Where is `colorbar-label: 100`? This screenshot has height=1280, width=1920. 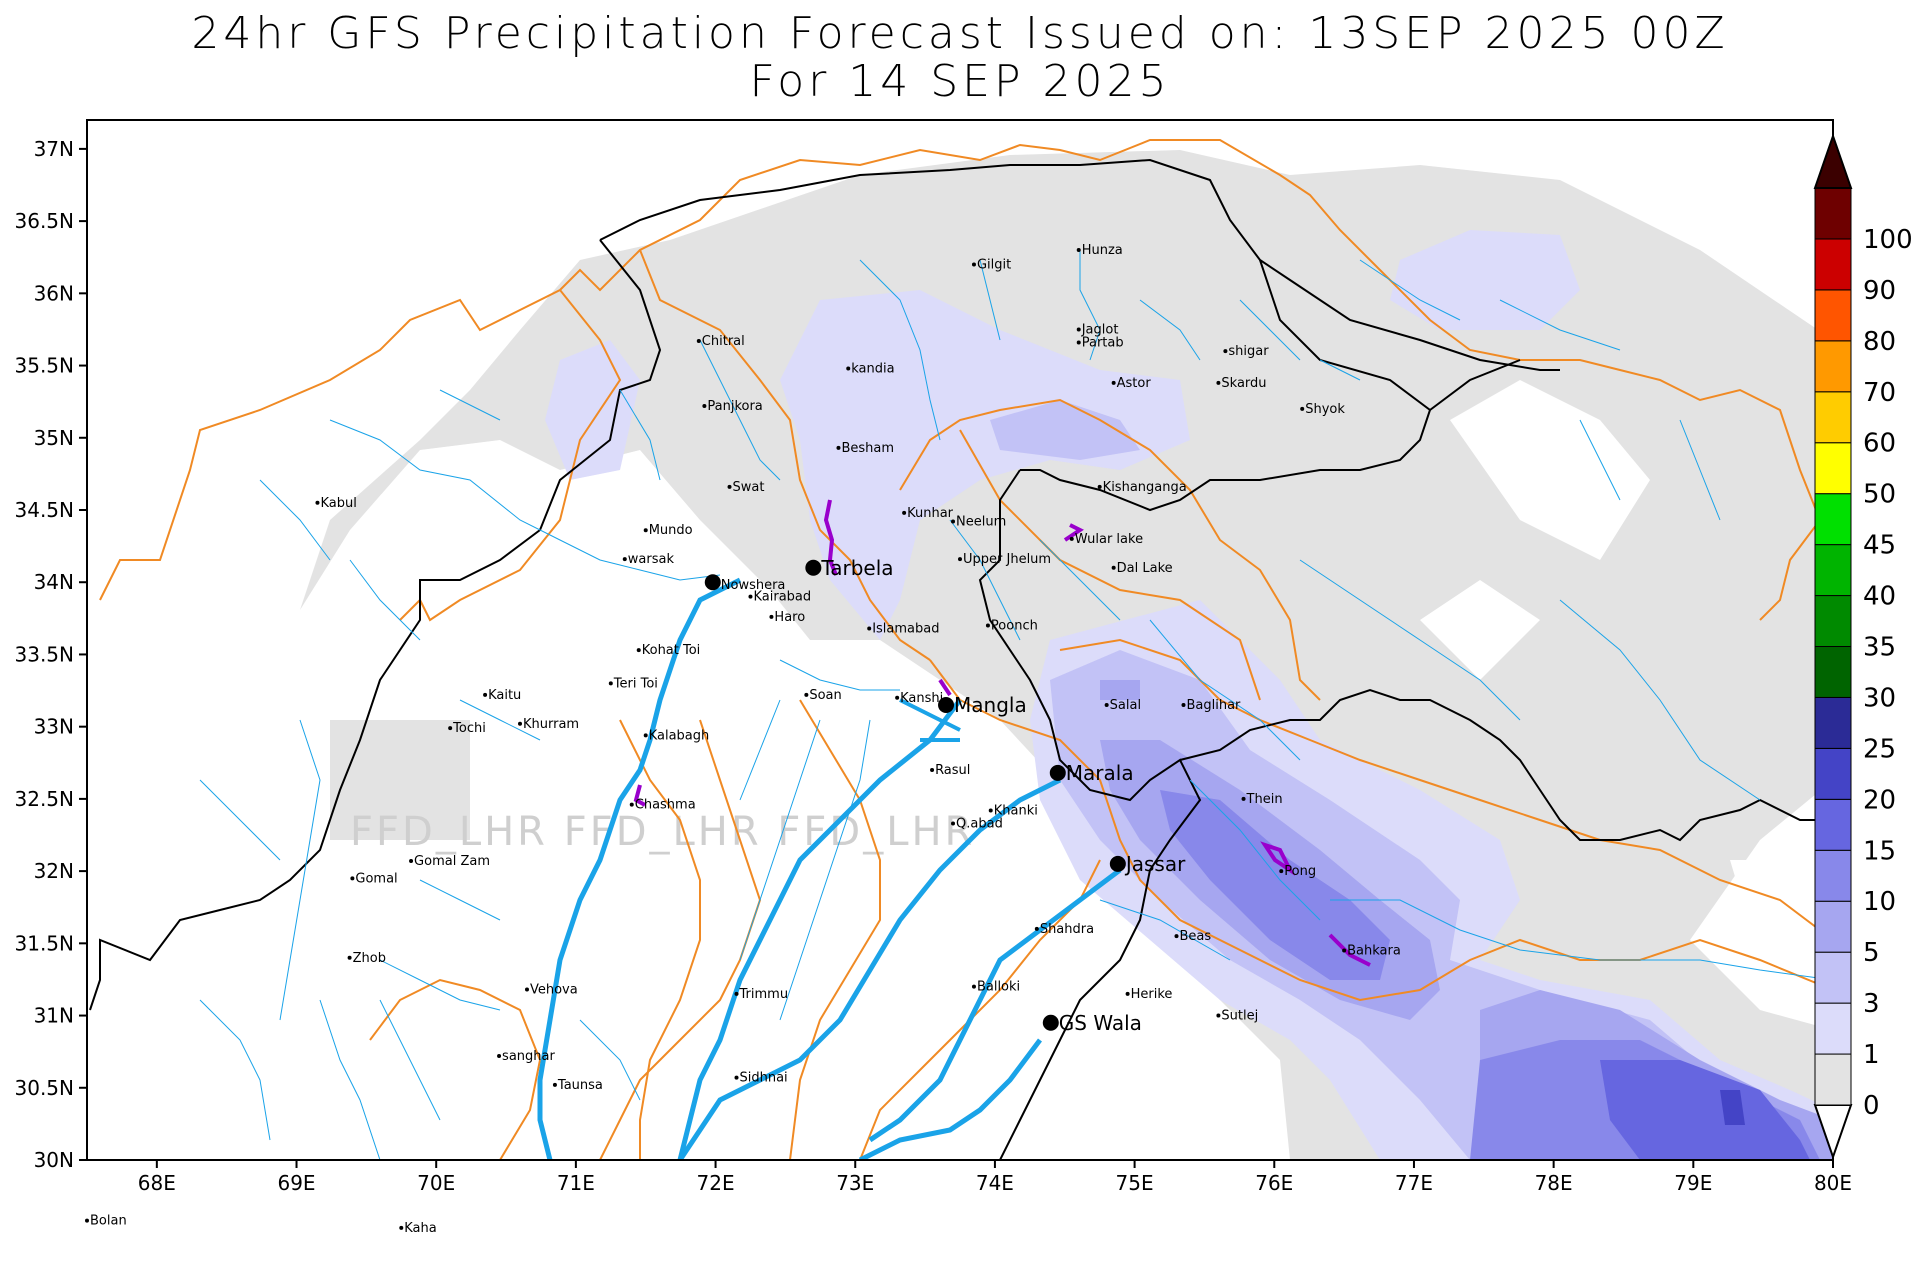 colorbar-label: 100 is located at coordinates (1888, 240).